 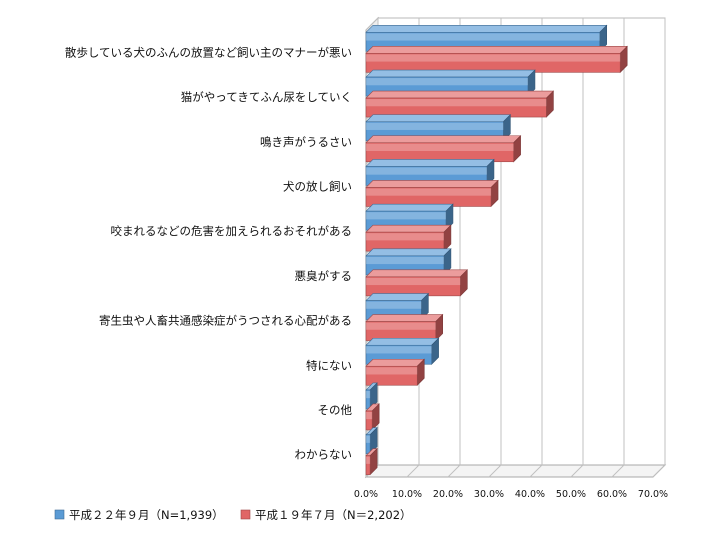 I want to click on category-label: その他, so click(x=335, y=410).